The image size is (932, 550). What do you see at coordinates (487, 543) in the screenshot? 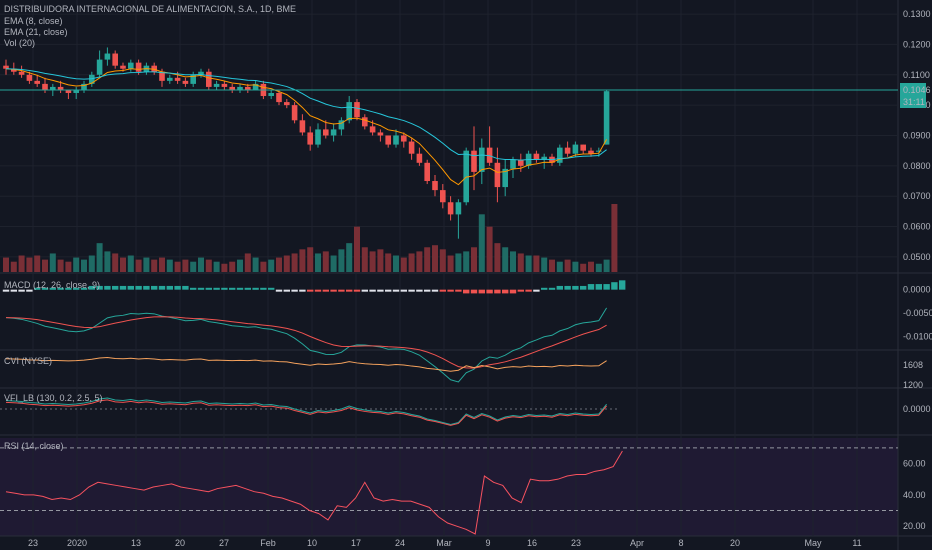
I see `time-tick-label: 9` at bounding box center [487, 543].